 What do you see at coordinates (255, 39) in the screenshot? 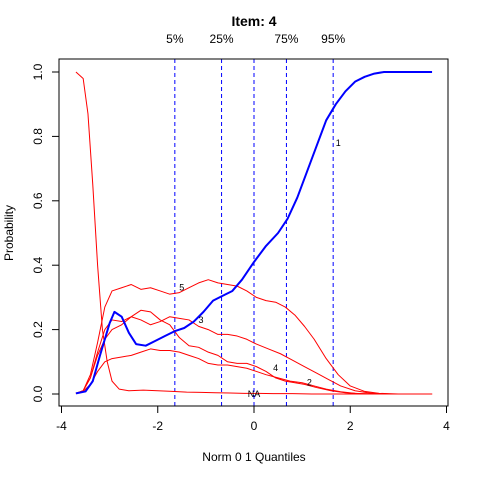
I see `quantile-labels: 5% 25% 75% 95%` at bounding box center [255, 39].